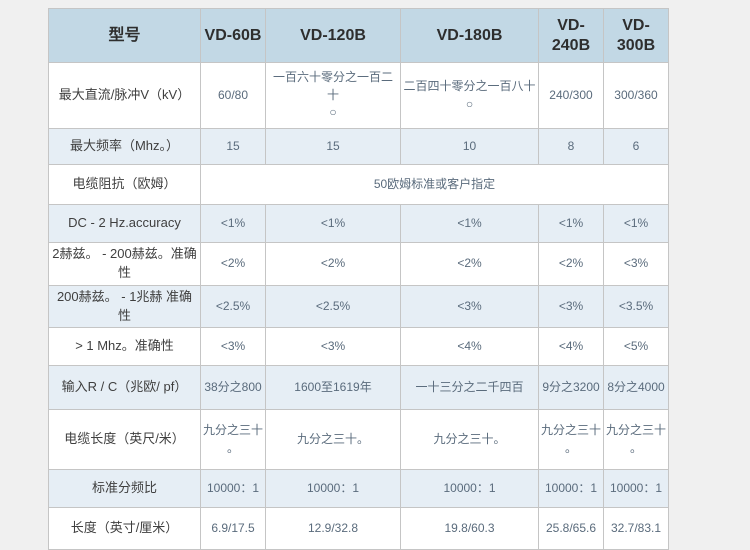 The width and height of the screenshot is (750, 550). Describe the element at coordinates (434, 184) in the screenshot. I see `spec-value-cell-spanned: 50欧姆标准或客户指定` at that location.